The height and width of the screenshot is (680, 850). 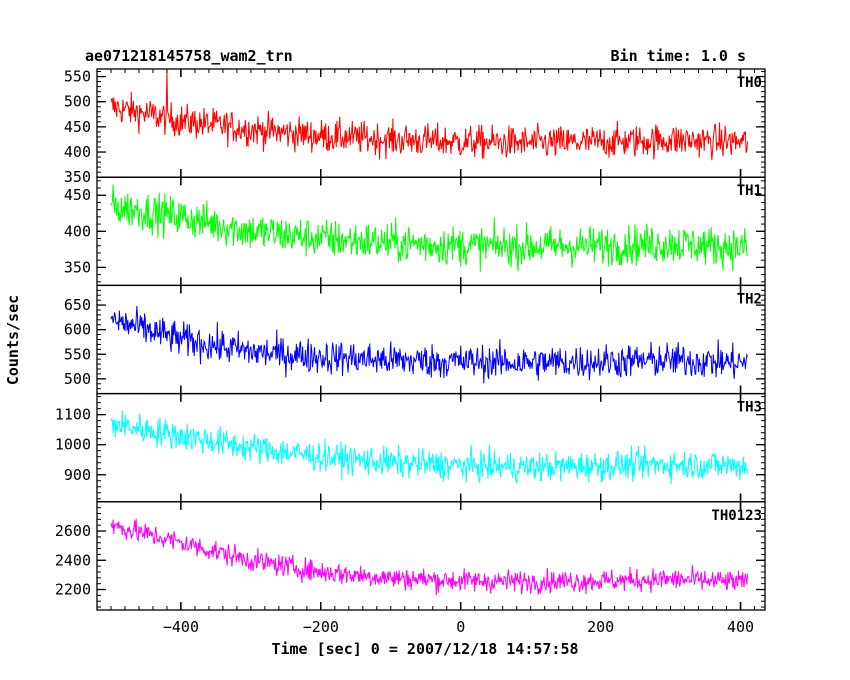 What do you see at coordinates (73, 445) in the screenshot?
I see `y-tick-label: 1000` at bounding box center [73, 445].